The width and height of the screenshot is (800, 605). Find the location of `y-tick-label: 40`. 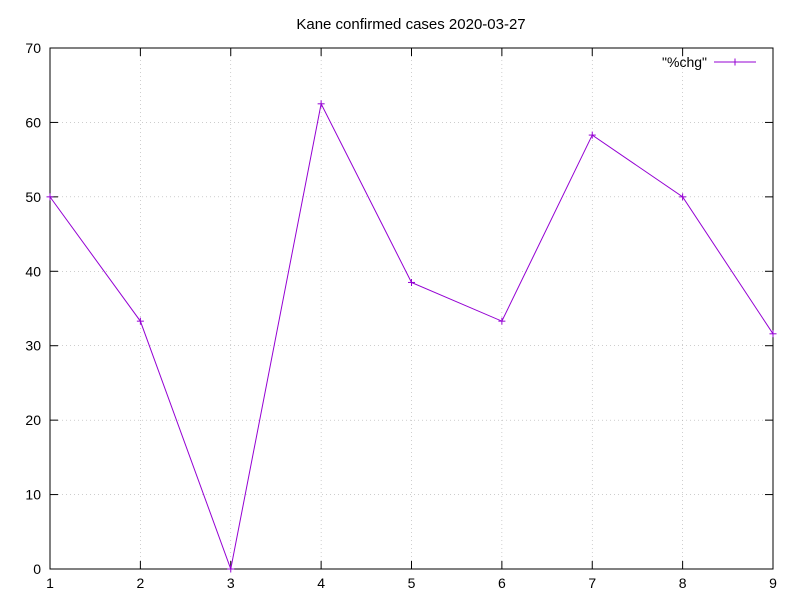

y-tick-label: 40 is located at coordinates (33, 271).